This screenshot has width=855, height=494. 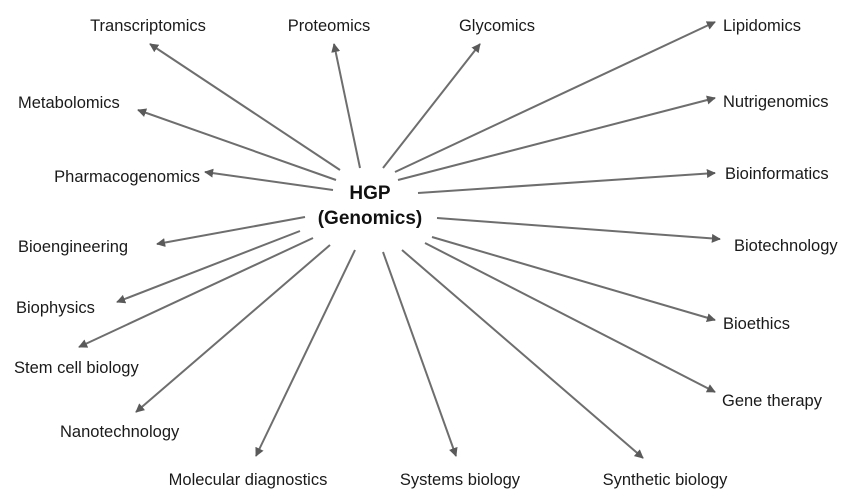 What do you see at coordinates (777, 174) in the screenshot?
I see `node-label-bioinformatics: Bioinformatics` at bounding box center [777, 174].